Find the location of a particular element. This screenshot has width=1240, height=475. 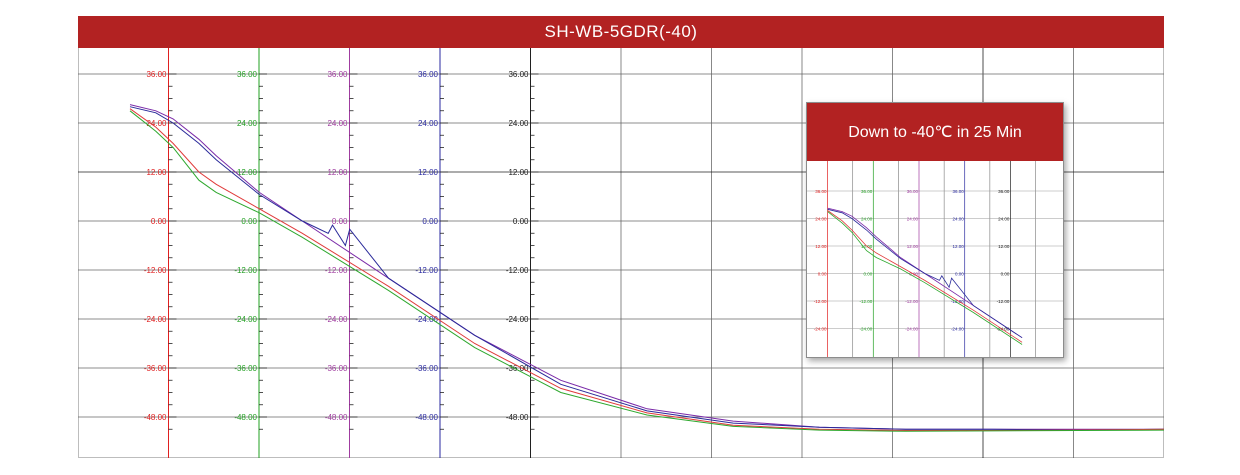

inset-title: Down to -40℃ in 25 Min is located at coordinates (935, 132).